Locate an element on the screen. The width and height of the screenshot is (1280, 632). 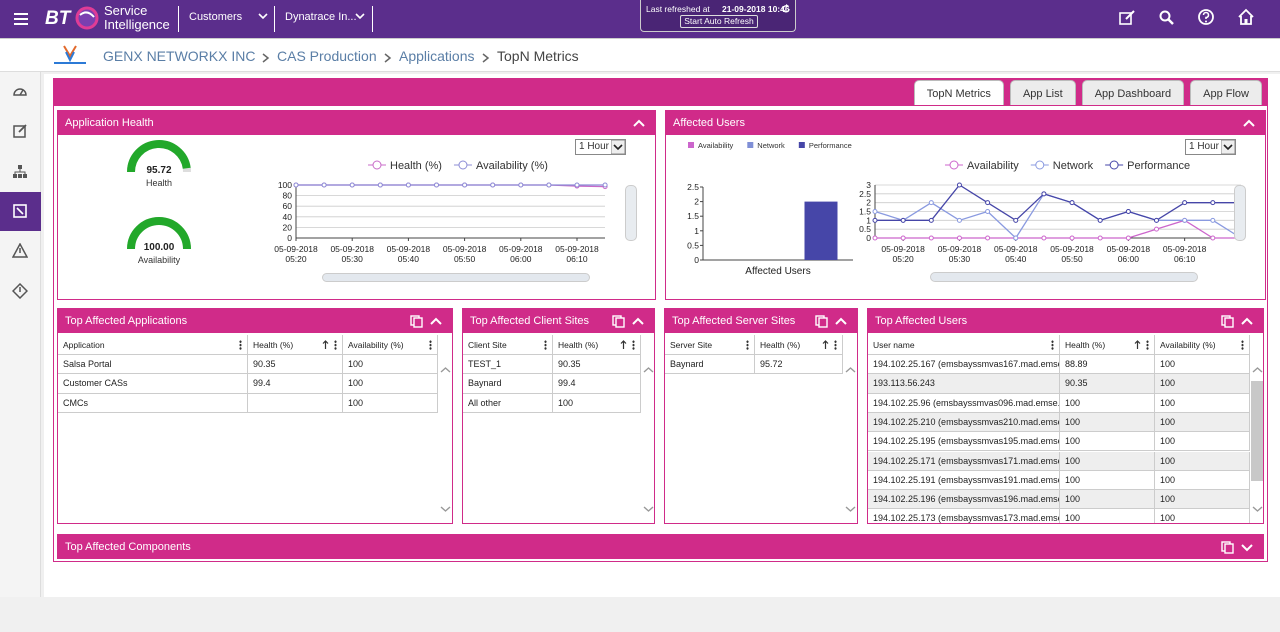
column-header: User name is located at coordinates (964, 345).